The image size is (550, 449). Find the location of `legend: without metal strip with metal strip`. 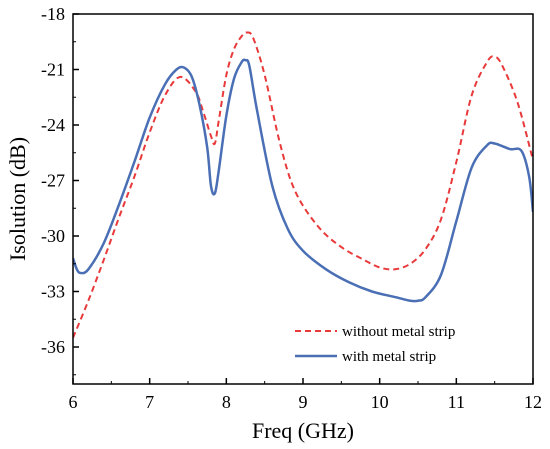

legend: without metal strip with metal strip is located at coordinates (375, 344).